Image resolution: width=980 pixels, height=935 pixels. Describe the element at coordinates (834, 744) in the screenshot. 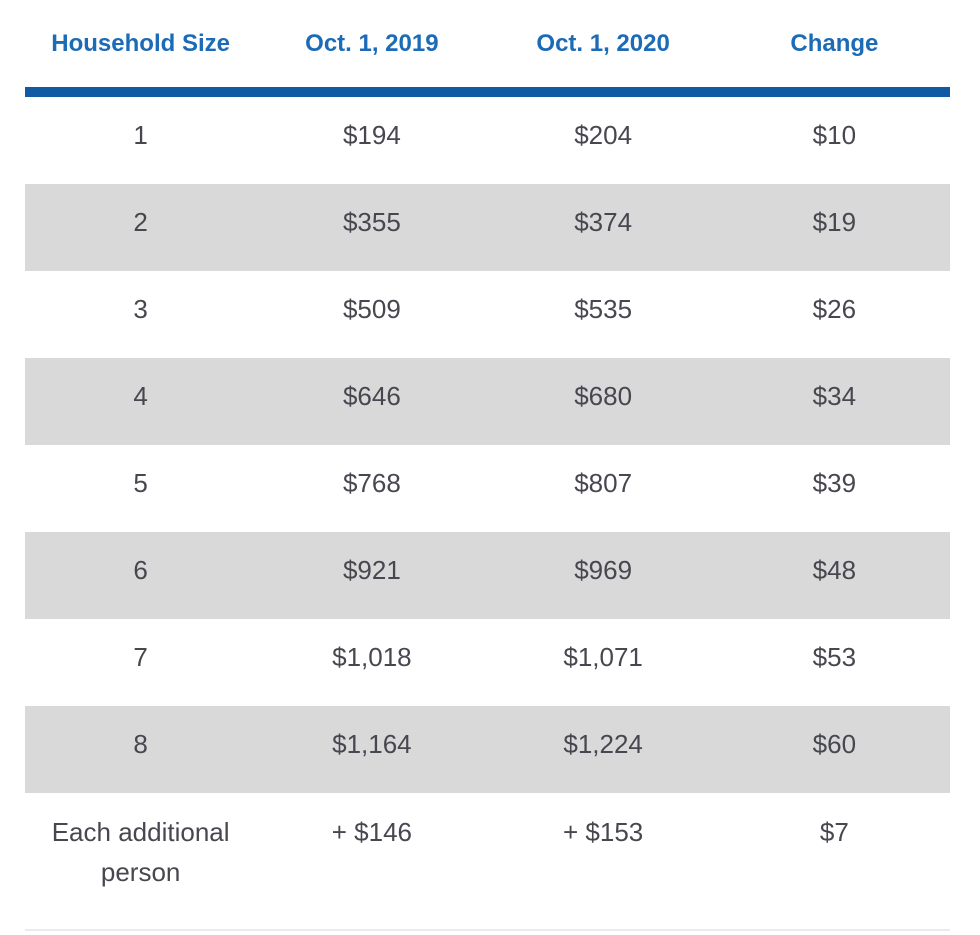

I see `cell-text: $60` at that location.